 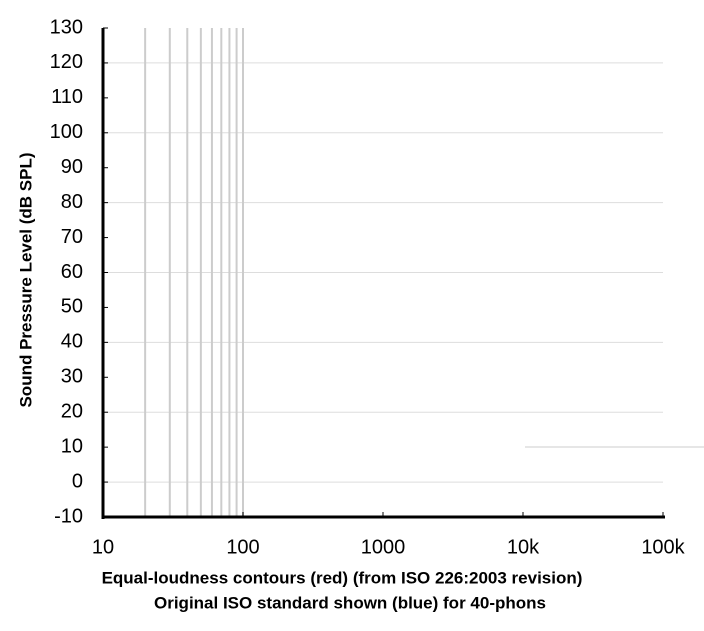 I want to click on y-tick-label: 100, so click(x=66, y=132).